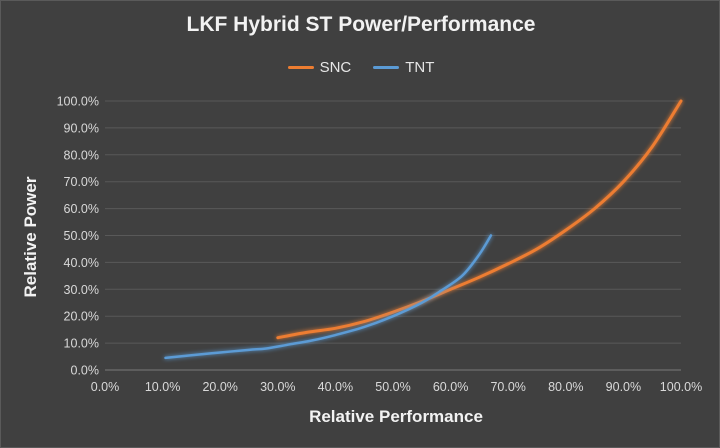 This screenshot has width=720, height=448. I want to click on y-tick-label: 70.0%, so click(81, 182).